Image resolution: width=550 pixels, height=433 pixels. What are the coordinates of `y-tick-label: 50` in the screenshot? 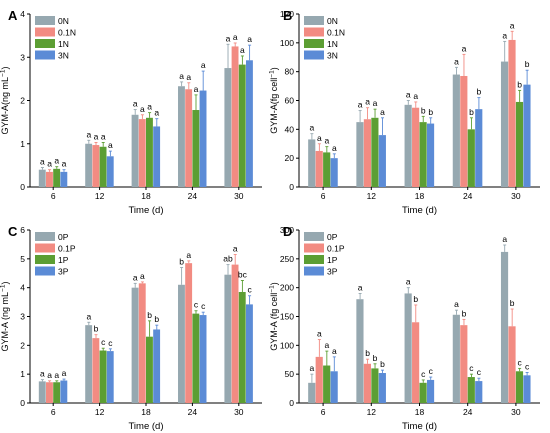 It's located at (290, 374).